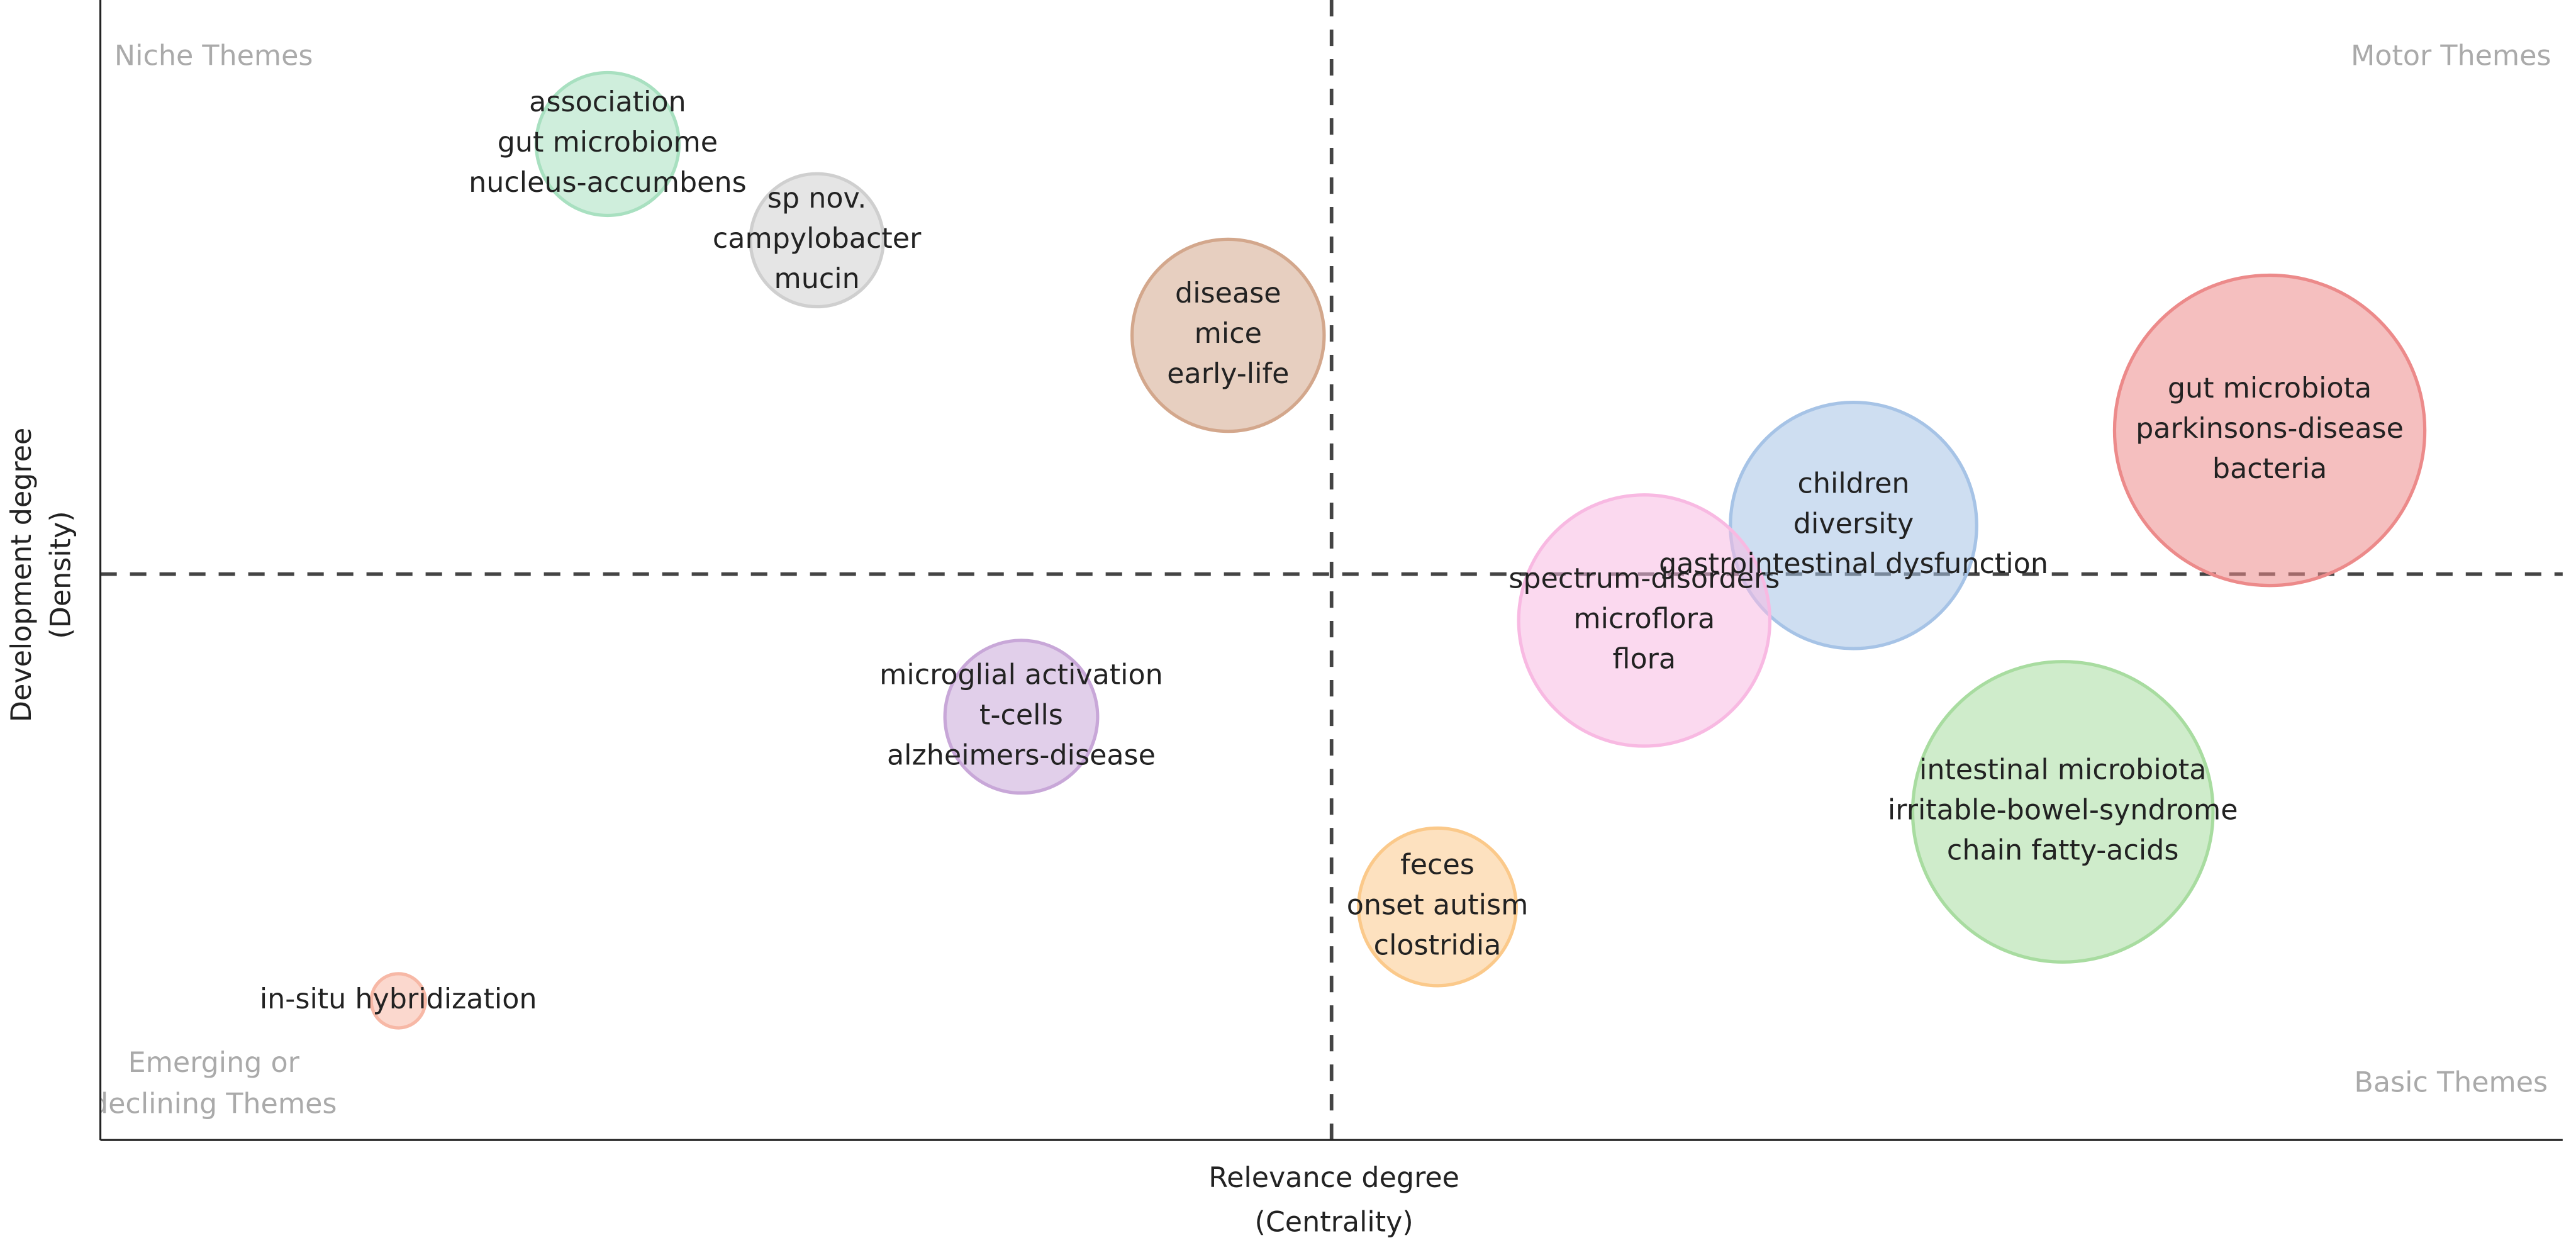  Describe the element at coordinates (61, 575) in the screenshot. I see `y-axis-title: (Density)` at that location.